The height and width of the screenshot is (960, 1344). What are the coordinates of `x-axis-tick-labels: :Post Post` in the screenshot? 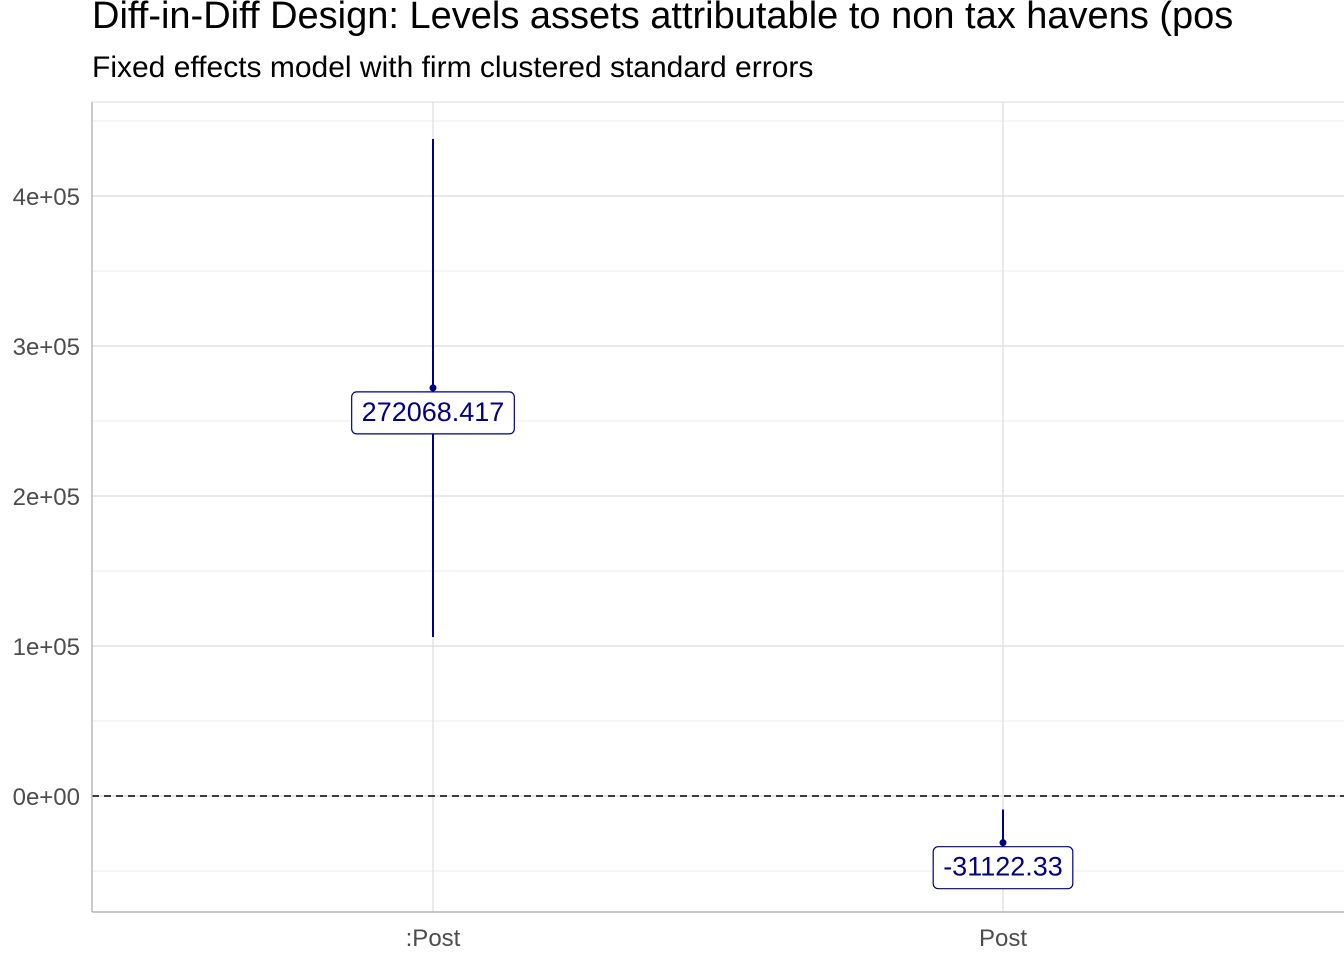 It's located at (717, 938).